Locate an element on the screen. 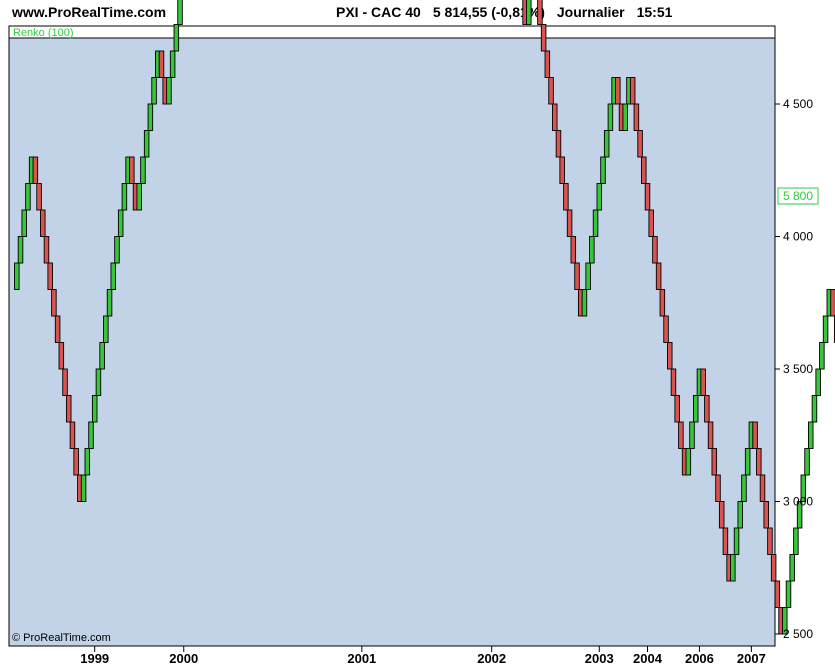  time-label: 15:51 is located at coordinates (654, 12).